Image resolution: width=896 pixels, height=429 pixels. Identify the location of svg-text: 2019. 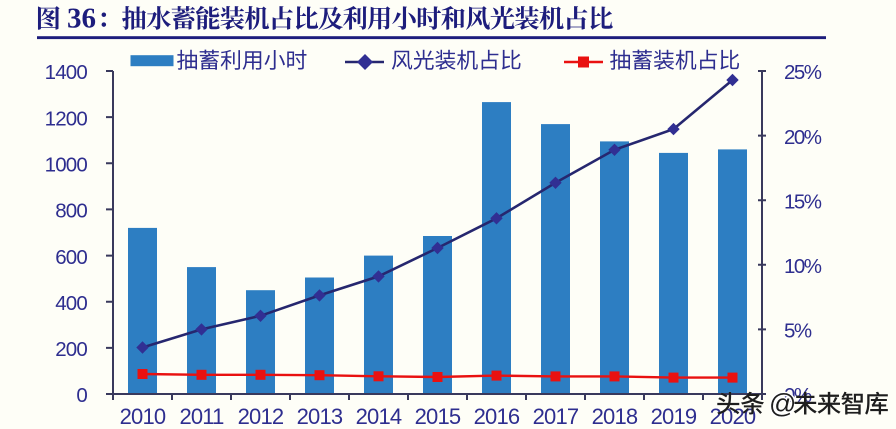
(674, 416).